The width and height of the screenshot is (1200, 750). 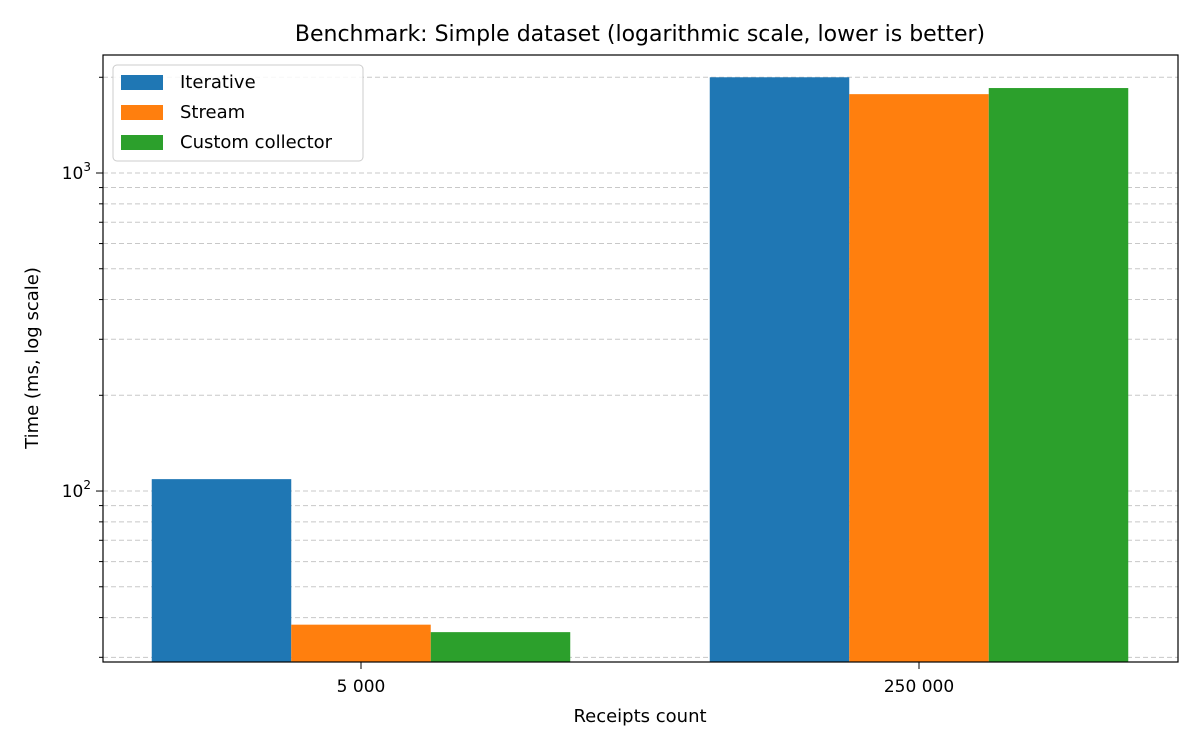 What do you see at coordinates (218, 82) in the screenshot?
I see `legend-label: Iterative` at bounding box center [218, 82].